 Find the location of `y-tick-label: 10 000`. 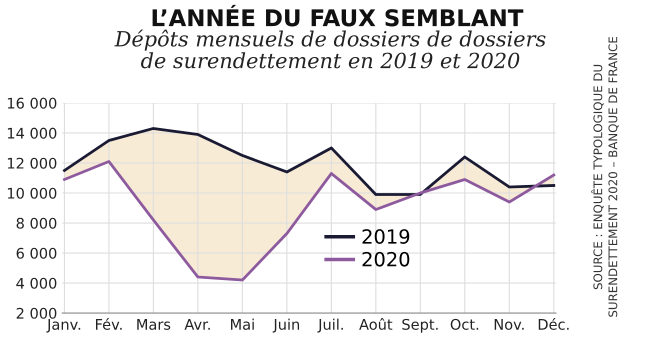

y-tick-label: 10 000 is located at coordinates (32, 193).